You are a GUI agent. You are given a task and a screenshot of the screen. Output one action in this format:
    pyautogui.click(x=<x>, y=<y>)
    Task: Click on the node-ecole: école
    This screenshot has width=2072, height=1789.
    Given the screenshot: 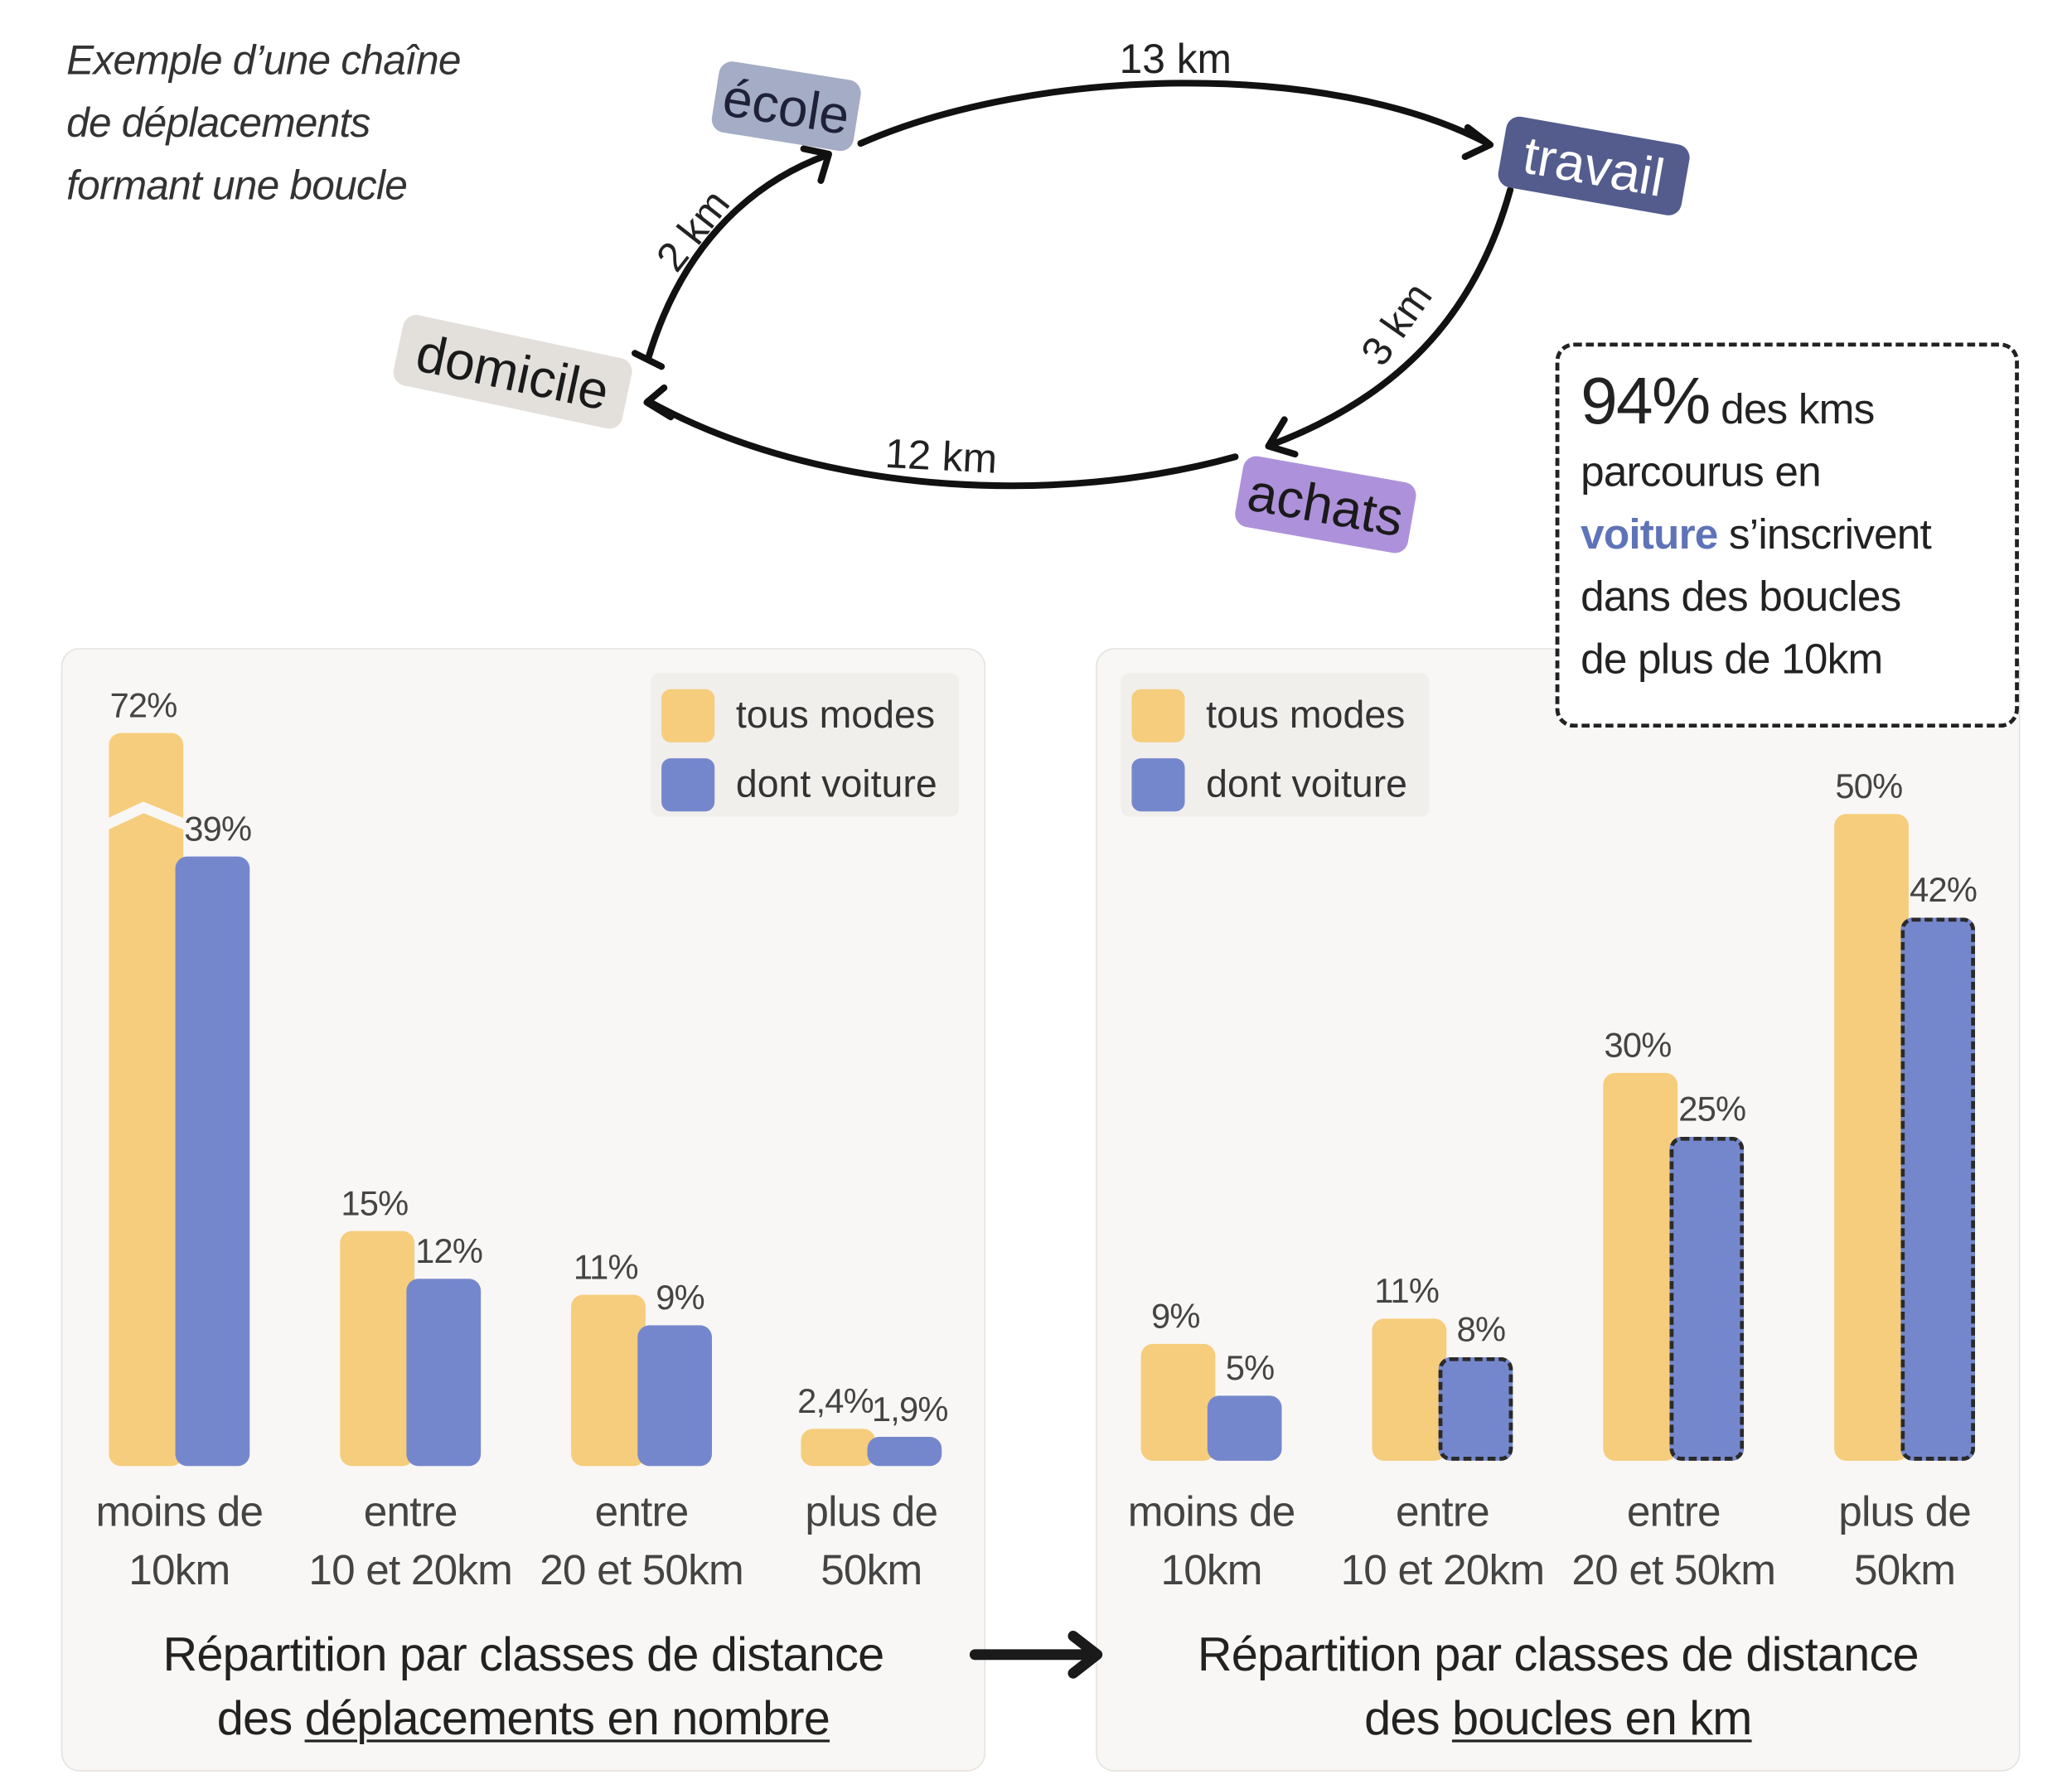 What is the action you would take?
    pyautogui.click(x=786, y=107)
    